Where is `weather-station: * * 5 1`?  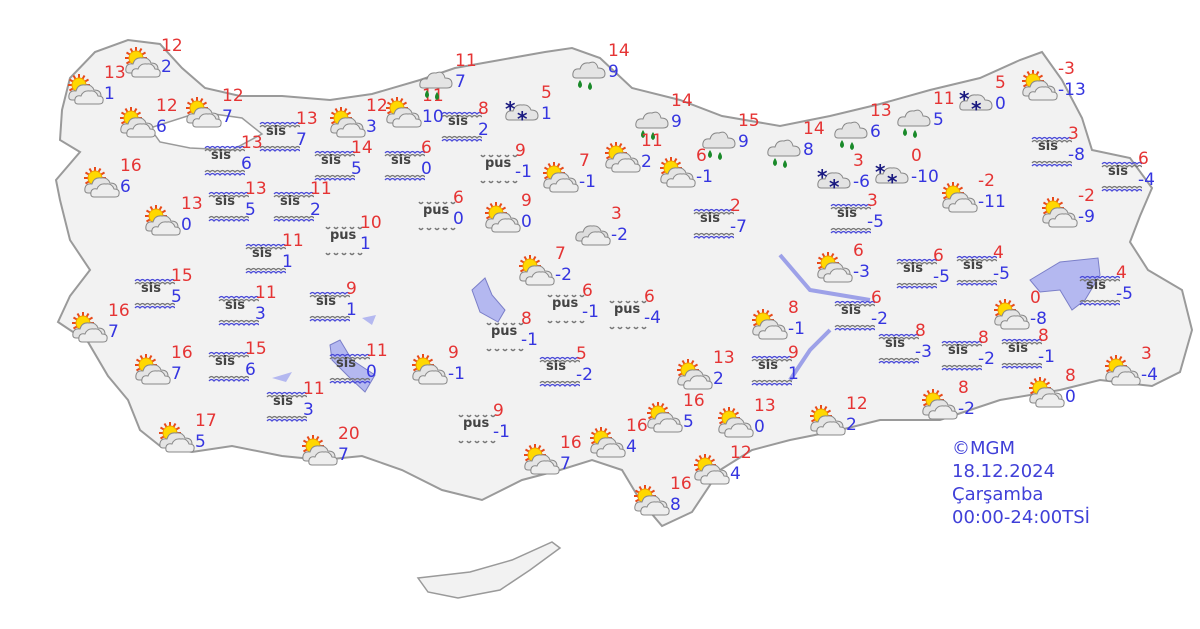
weather-station: * * 5 1 is located at coordinates (538, 108).